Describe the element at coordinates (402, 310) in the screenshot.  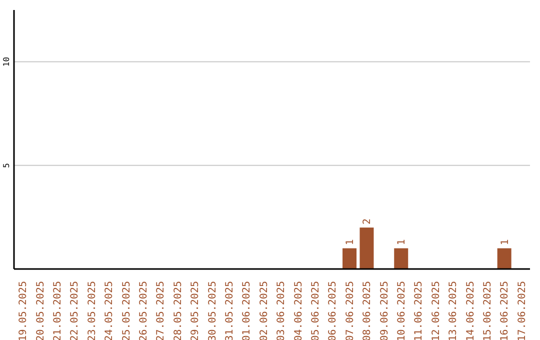
I see `x-tick-label: 10.06.2025` at that location.